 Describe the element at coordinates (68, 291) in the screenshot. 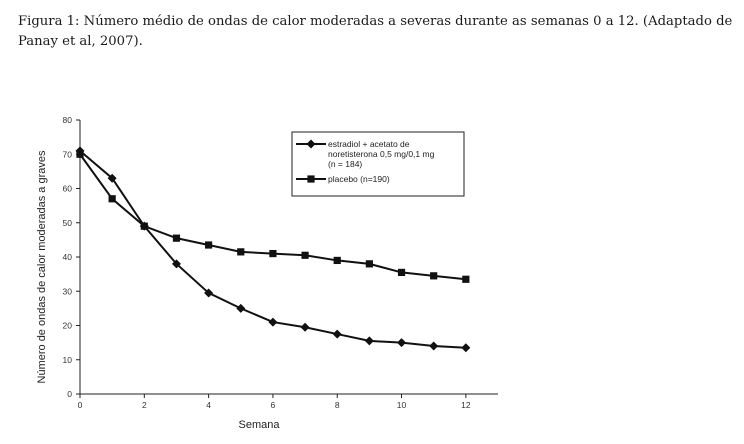

I see `y-tick-label: 30` at that location.